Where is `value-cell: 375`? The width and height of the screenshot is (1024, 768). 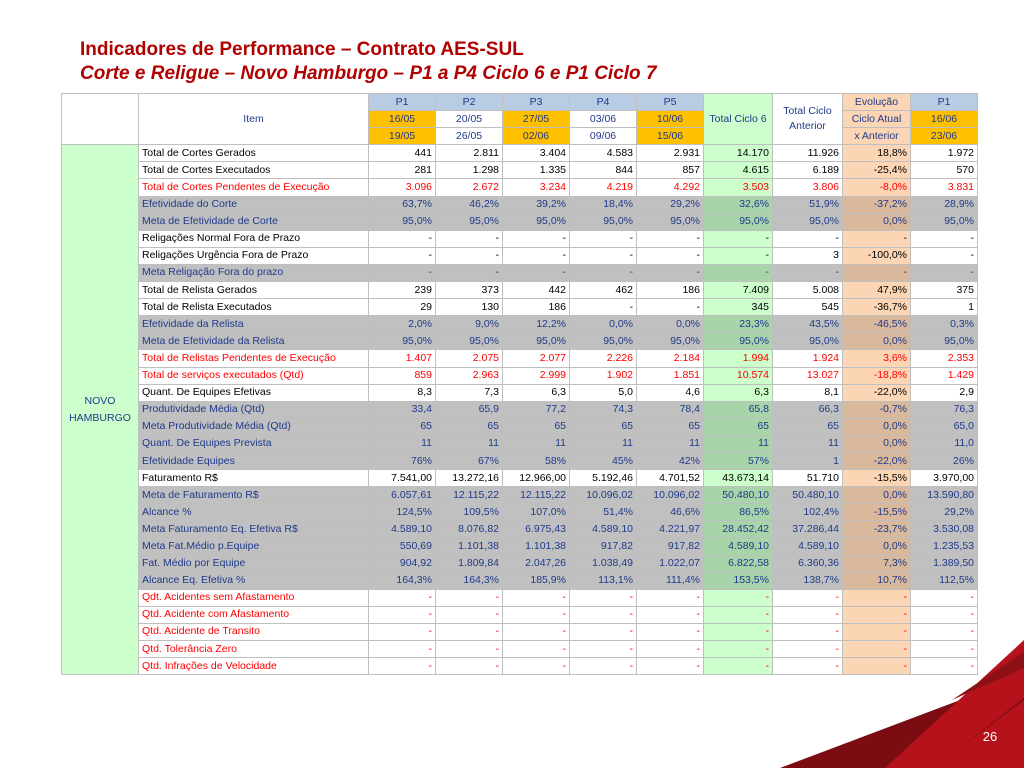 value-cell: 375 is located at coordinates (944, 290).